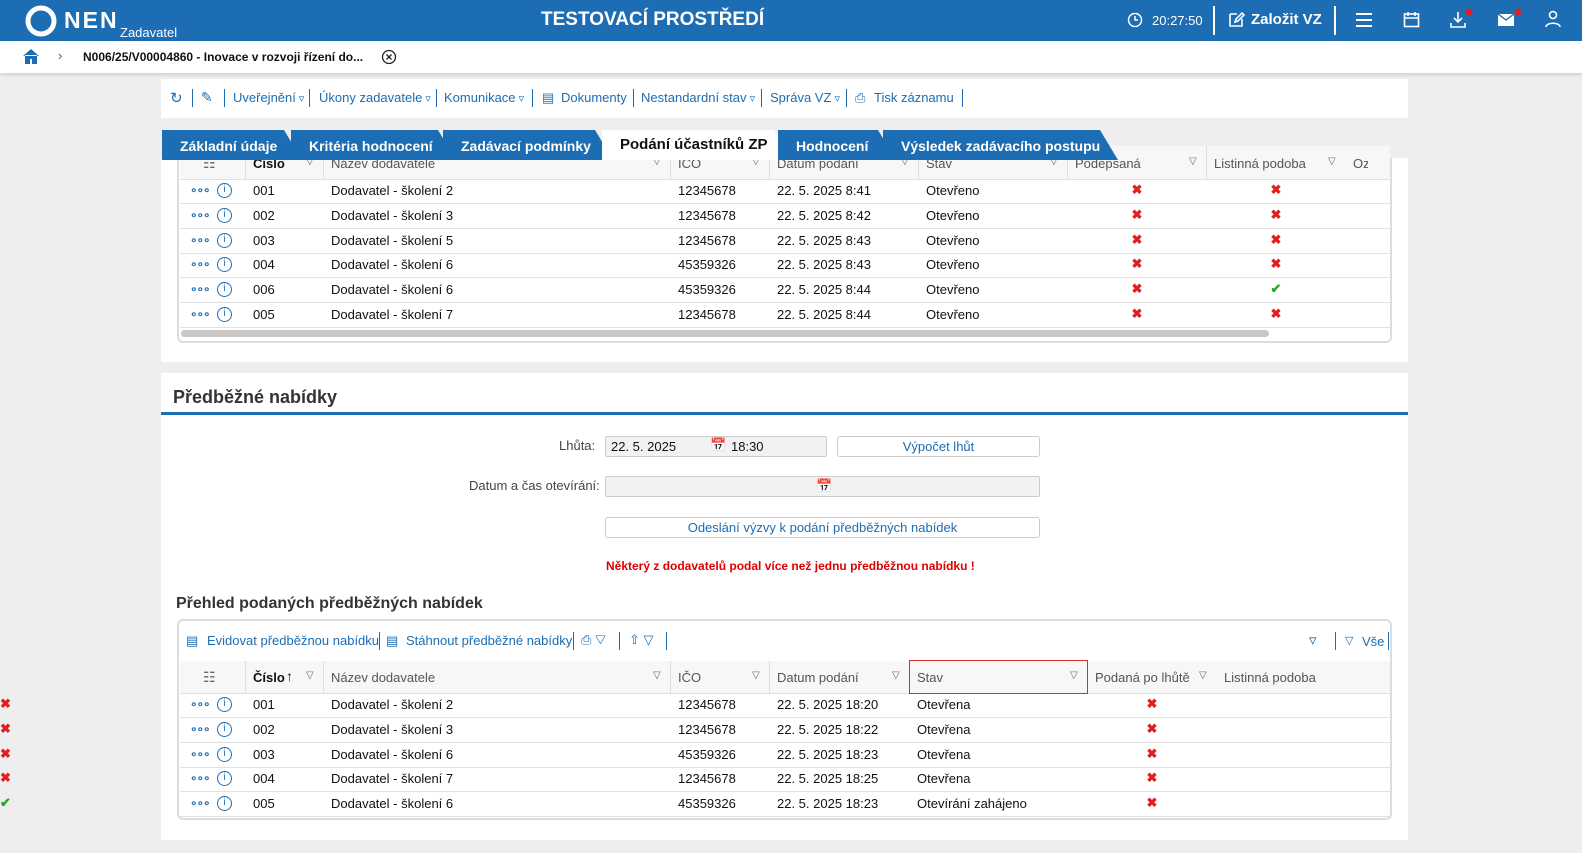 The image size is (1582, 853). Describe the element at coordinates (287, 704) in the screenshot. I see `cell: 001` at that location.